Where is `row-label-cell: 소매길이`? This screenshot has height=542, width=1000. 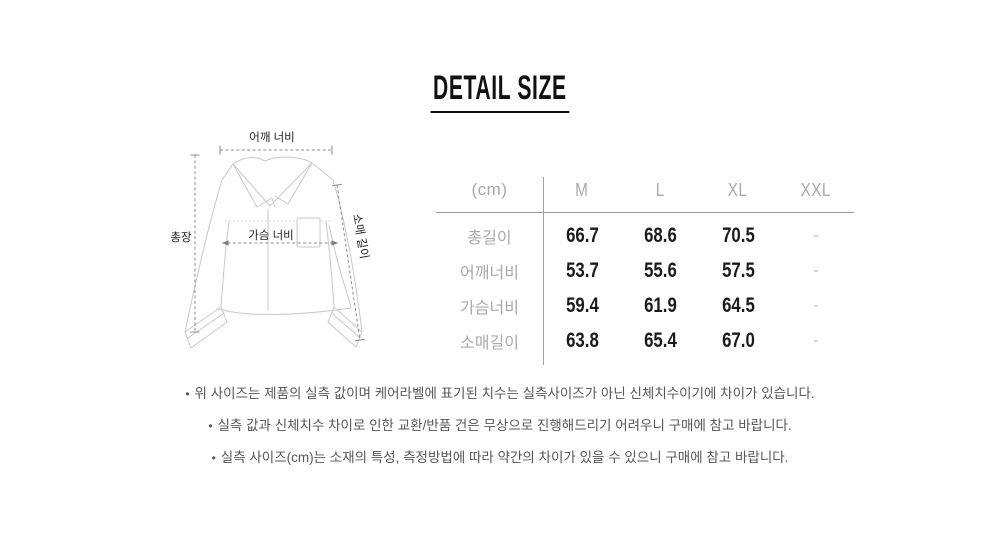
row-label-cell: 소매길이 is located at coordinates (489, 343).